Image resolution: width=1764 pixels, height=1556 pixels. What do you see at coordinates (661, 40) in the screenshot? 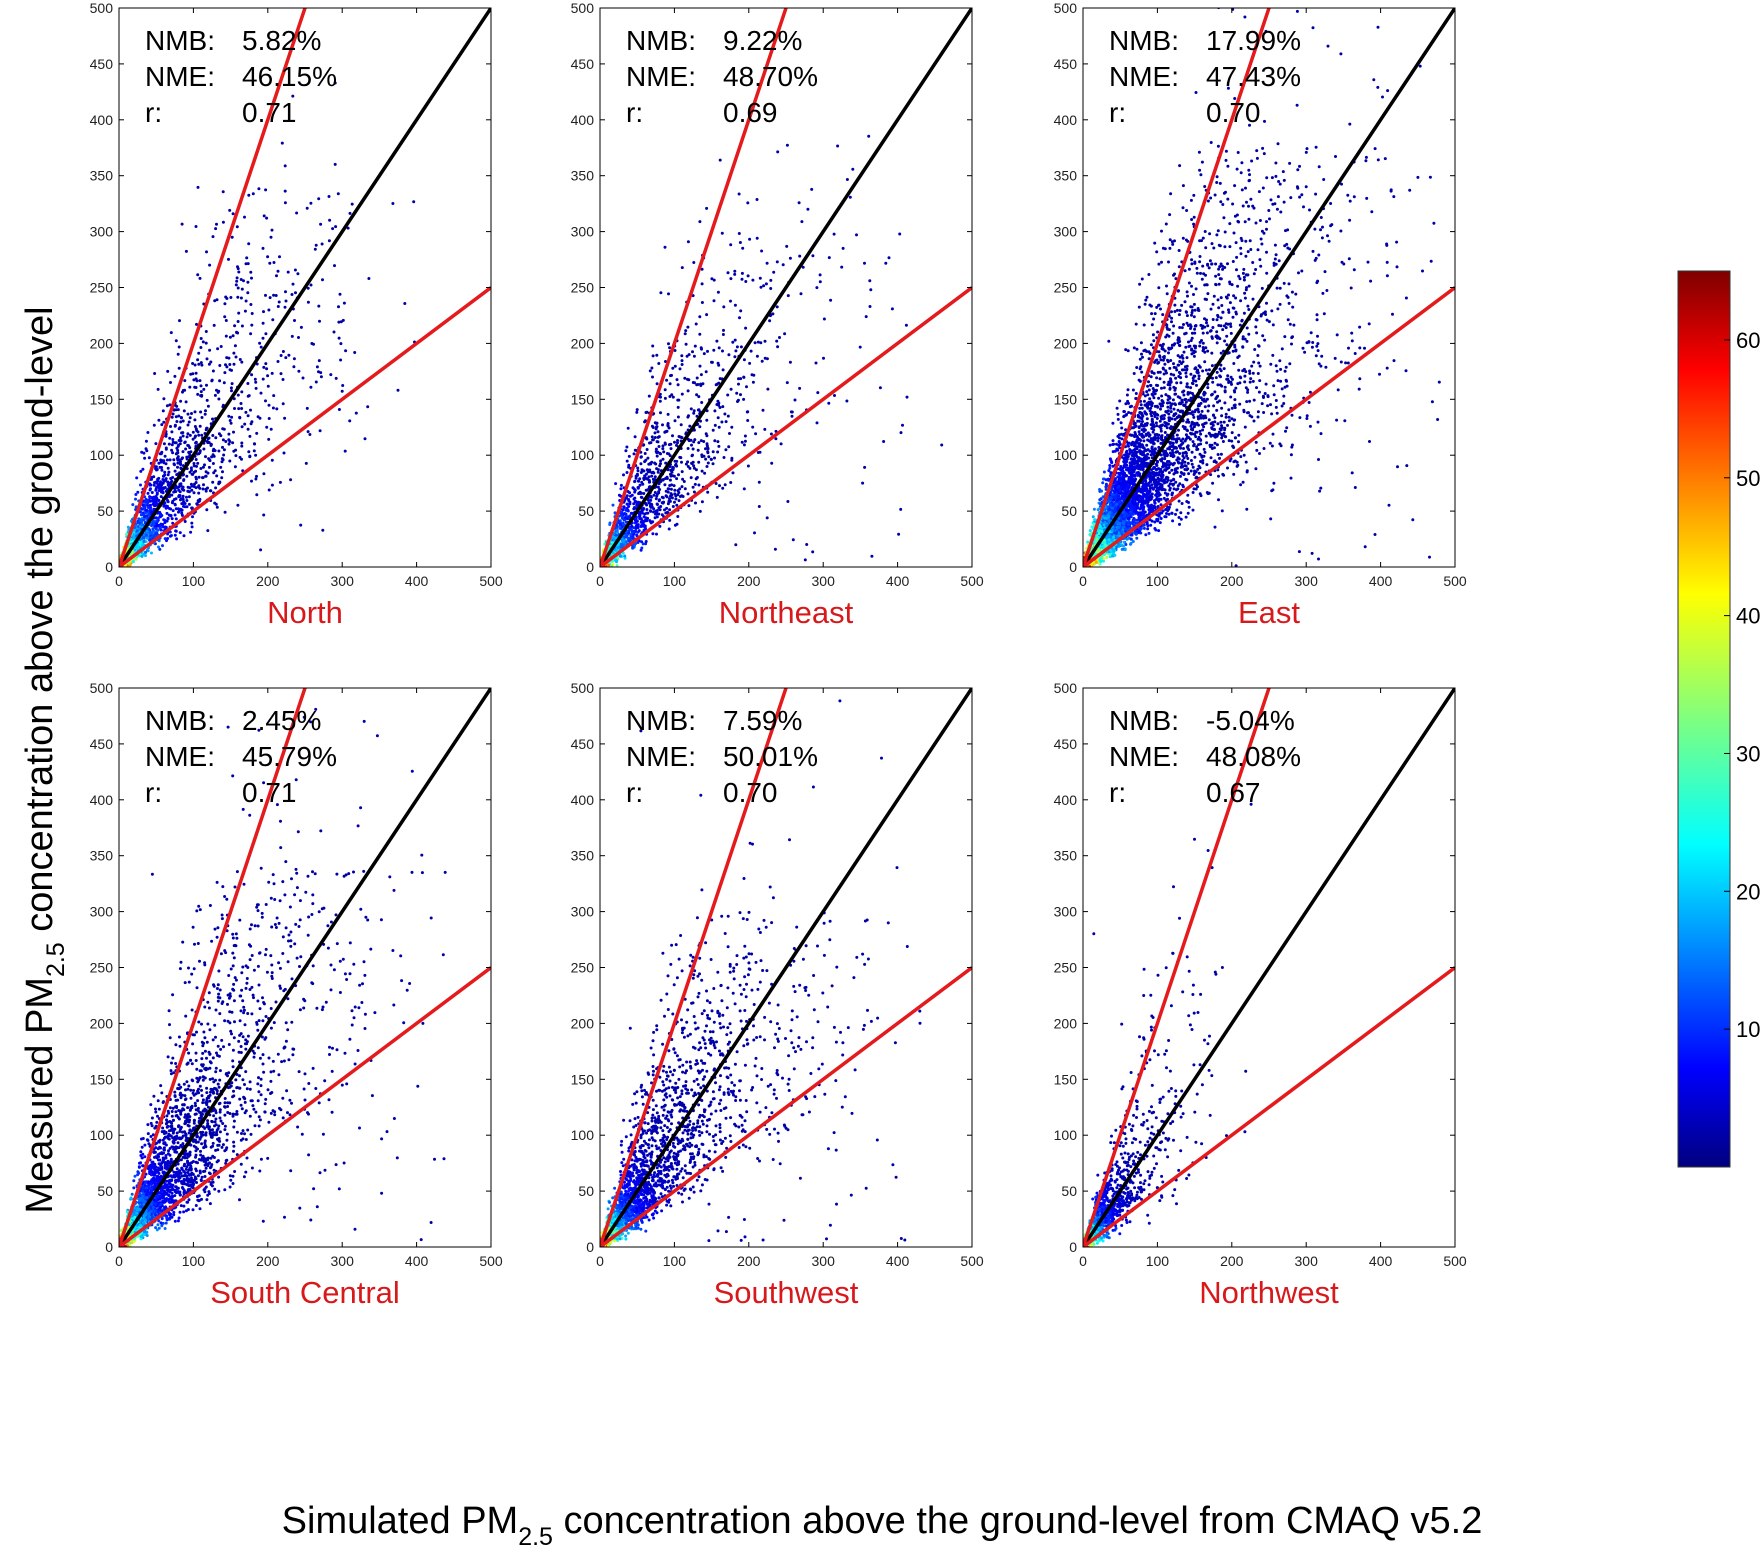
I see `stat-label: NMB:` at bounding box center [661, 40].